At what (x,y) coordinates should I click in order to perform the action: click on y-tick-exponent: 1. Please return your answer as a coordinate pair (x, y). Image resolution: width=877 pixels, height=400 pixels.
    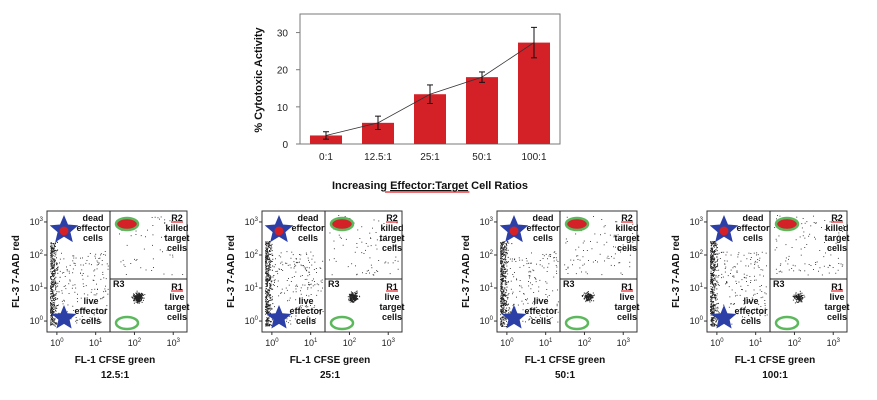
    Looking at the image, I should click on (702, 286).